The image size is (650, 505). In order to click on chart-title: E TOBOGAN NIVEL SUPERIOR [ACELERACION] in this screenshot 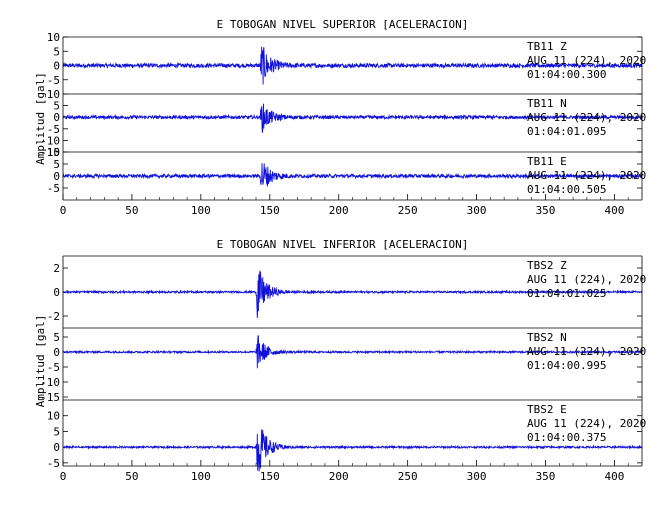, I will do `click(343, 24)`.